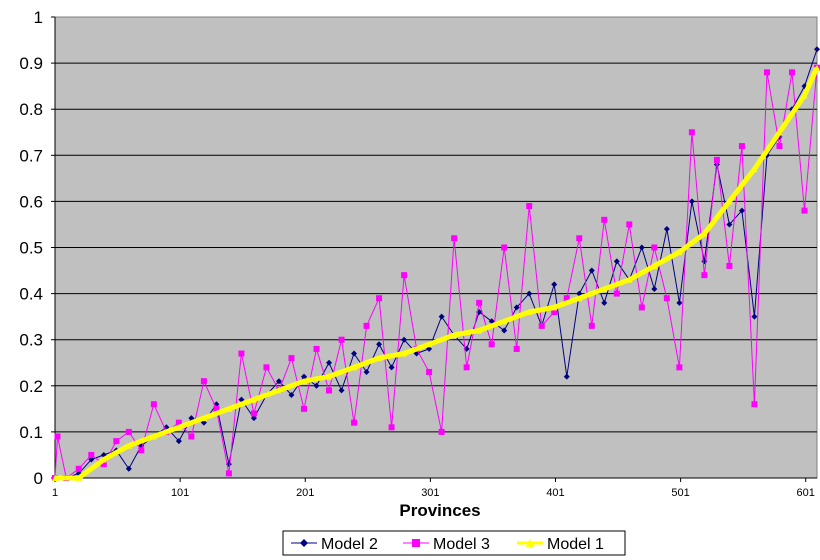 This screenshot has width=820, height=560. Describe the element at coordinates (31, 340) in the screenshot. I see `y-tick-label: 0.3` at that location.